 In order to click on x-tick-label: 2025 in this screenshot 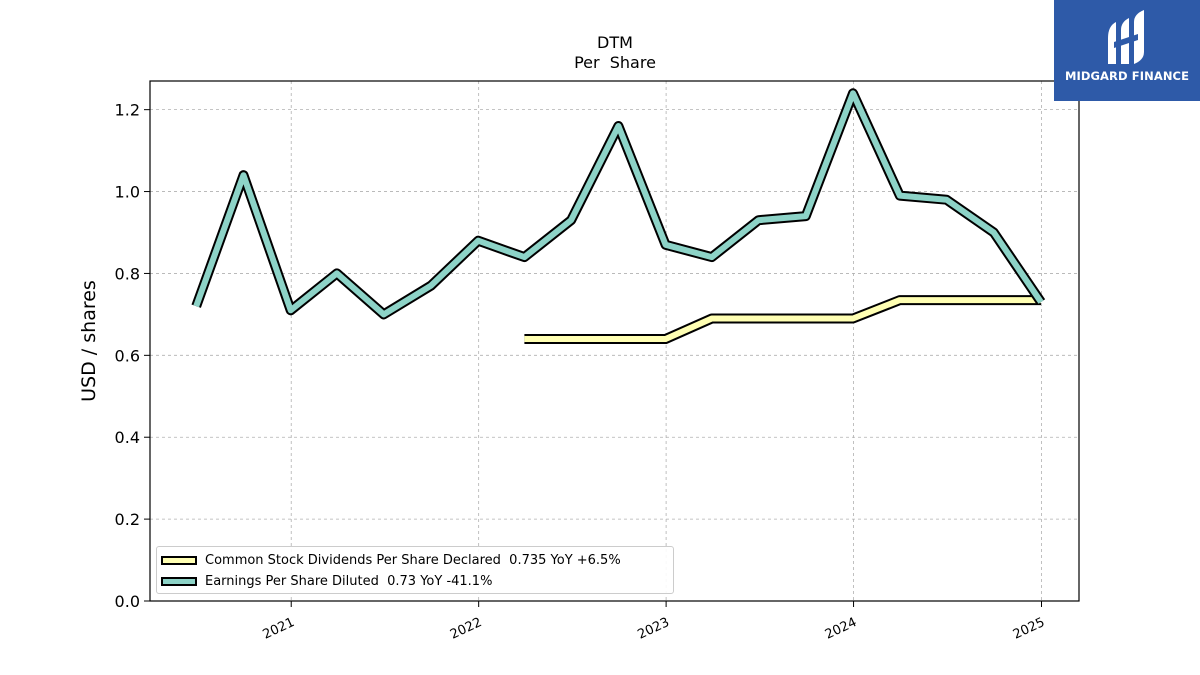, I will do `click(1029, 629)`.